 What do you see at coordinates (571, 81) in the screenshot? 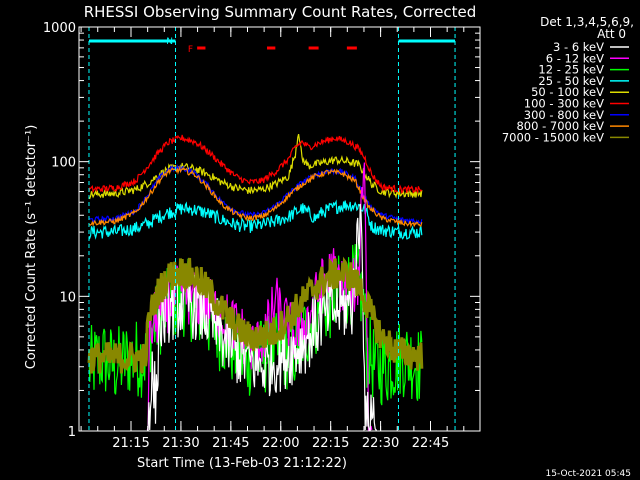
I see `legend-label: 25 - 50 keV` at bounding box center [571, 81].